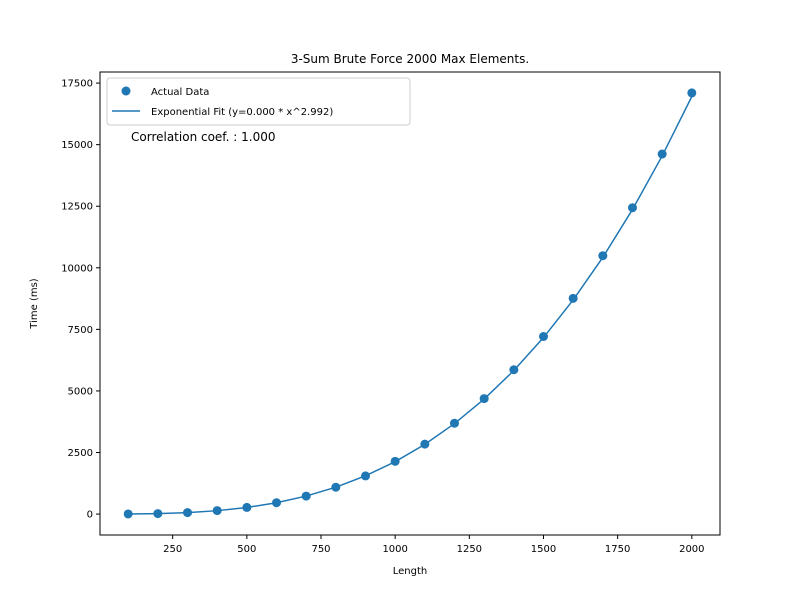 The height and width of the screenshot is (600, 800). I want to click on legend-frame, so click(258, 101).